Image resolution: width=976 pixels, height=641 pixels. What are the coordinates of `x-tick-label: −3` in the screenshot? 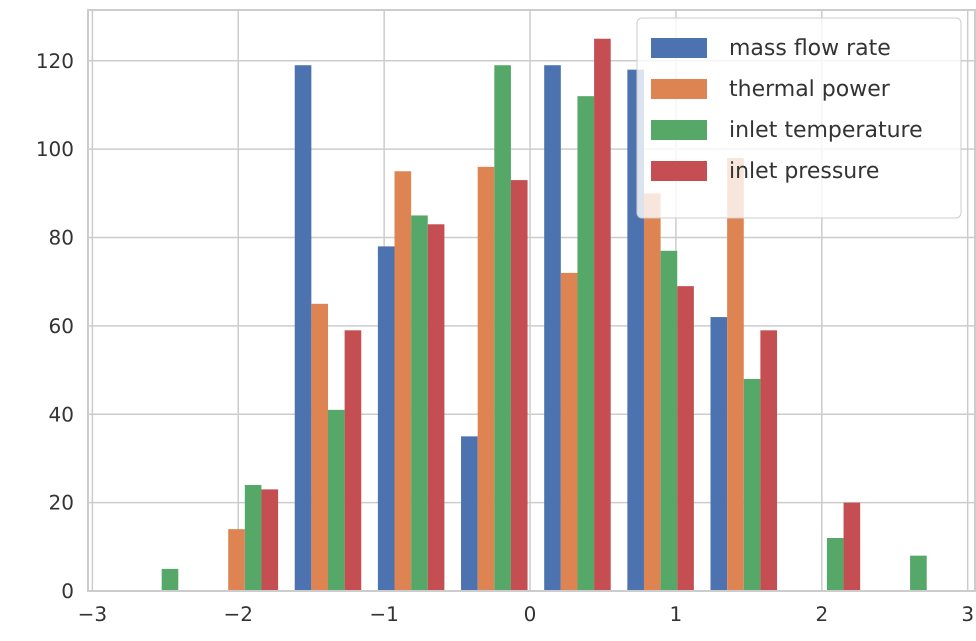 It's located at (93, 614).